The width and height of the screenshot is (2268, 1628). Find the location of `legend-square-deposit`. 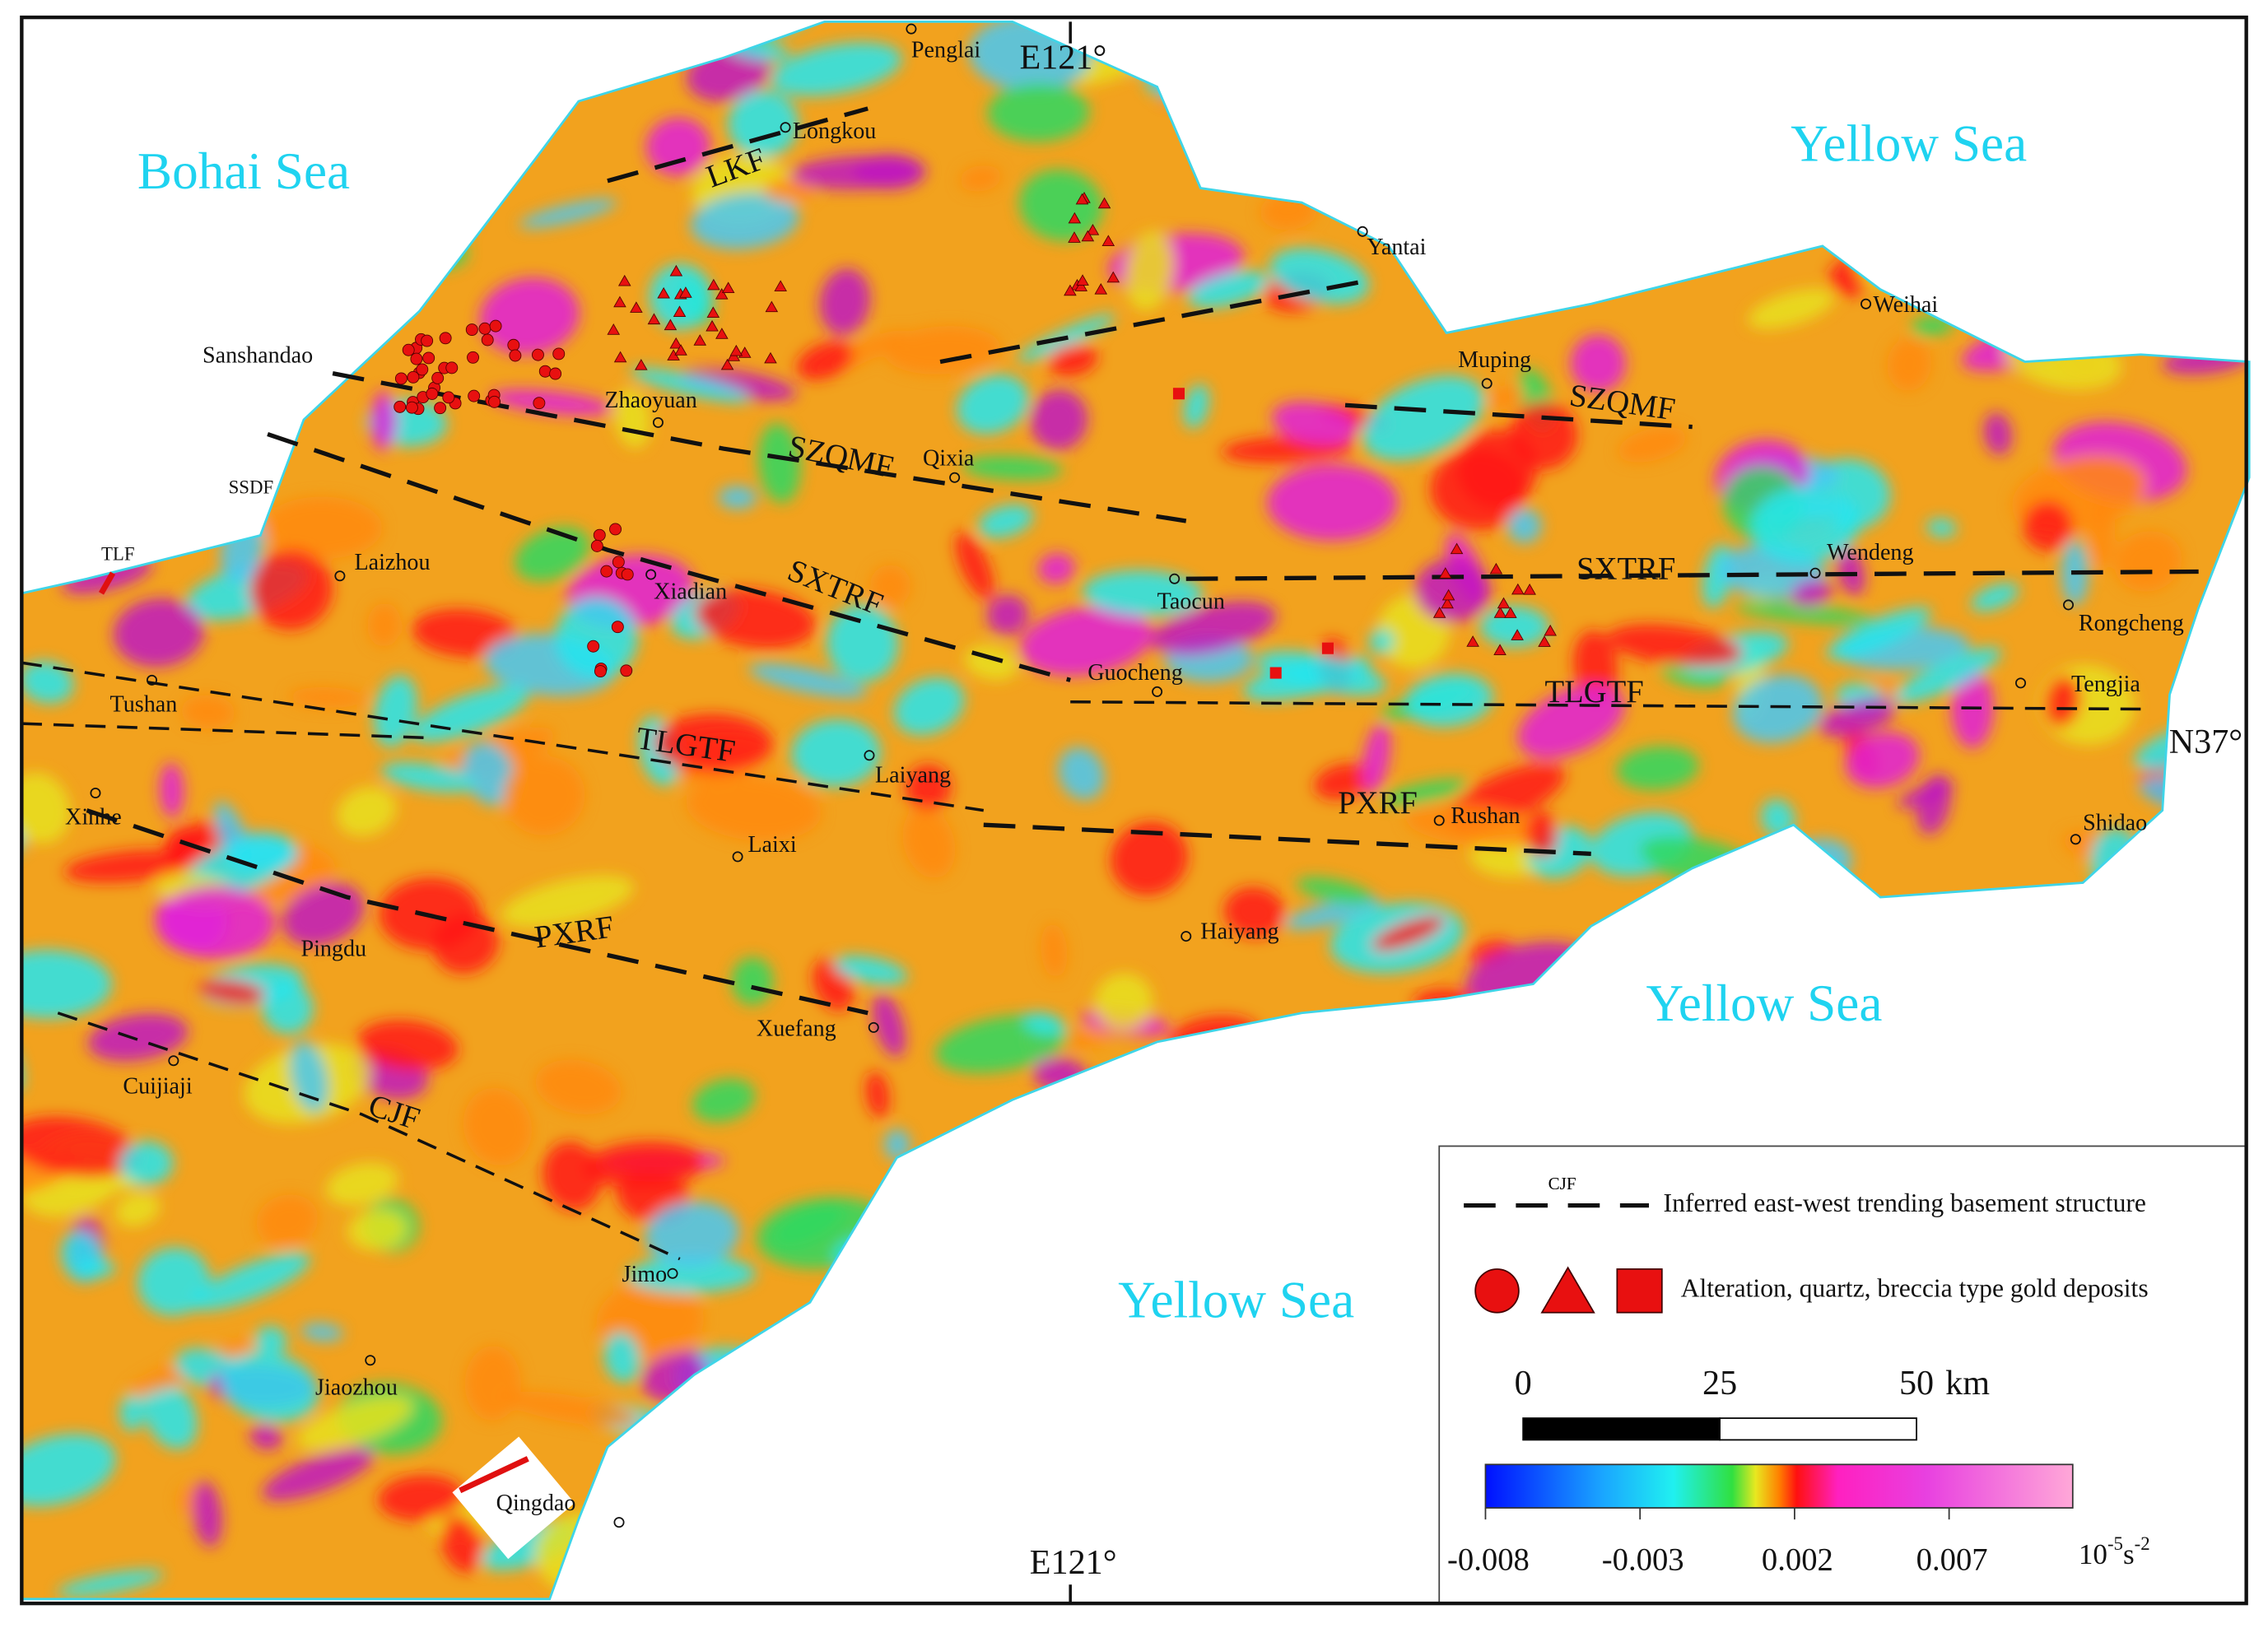

legend-square-deposit is located at coordinates (1639, 1291).